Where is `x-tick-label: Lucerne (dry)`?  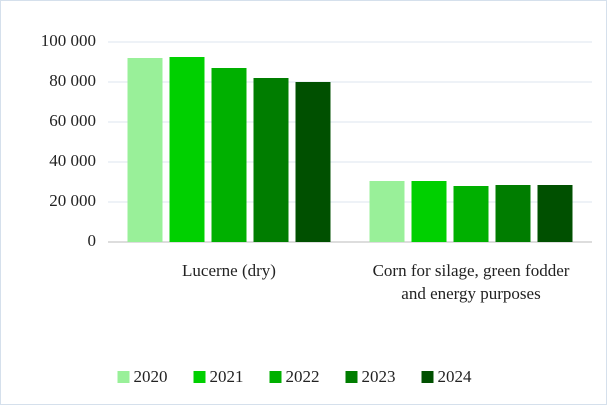 x-tick-label: Lucerne (dry) is located at coordinates (229, 270).